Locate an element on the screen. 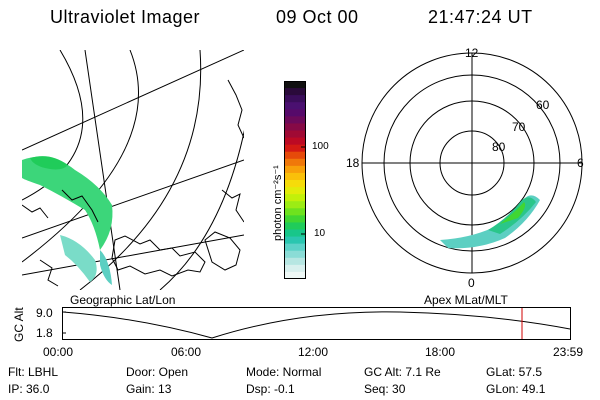 This screenshot has height=400, width=600. info-door: Door: Open is located at coordinates (157, 372).